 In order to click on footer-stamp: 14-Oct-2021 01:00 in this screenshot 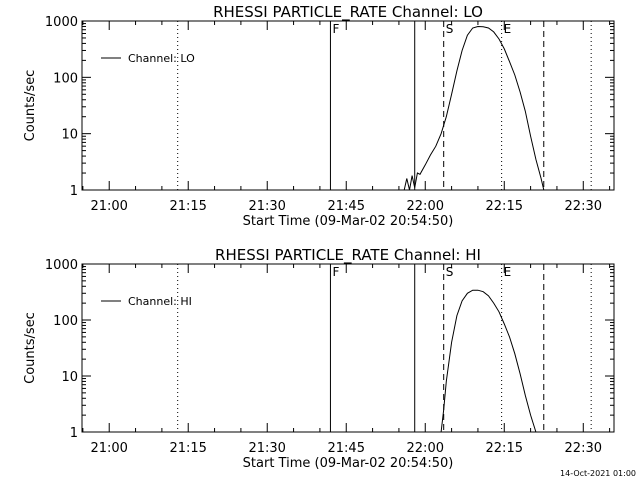, I will do `click(598, 473)`.